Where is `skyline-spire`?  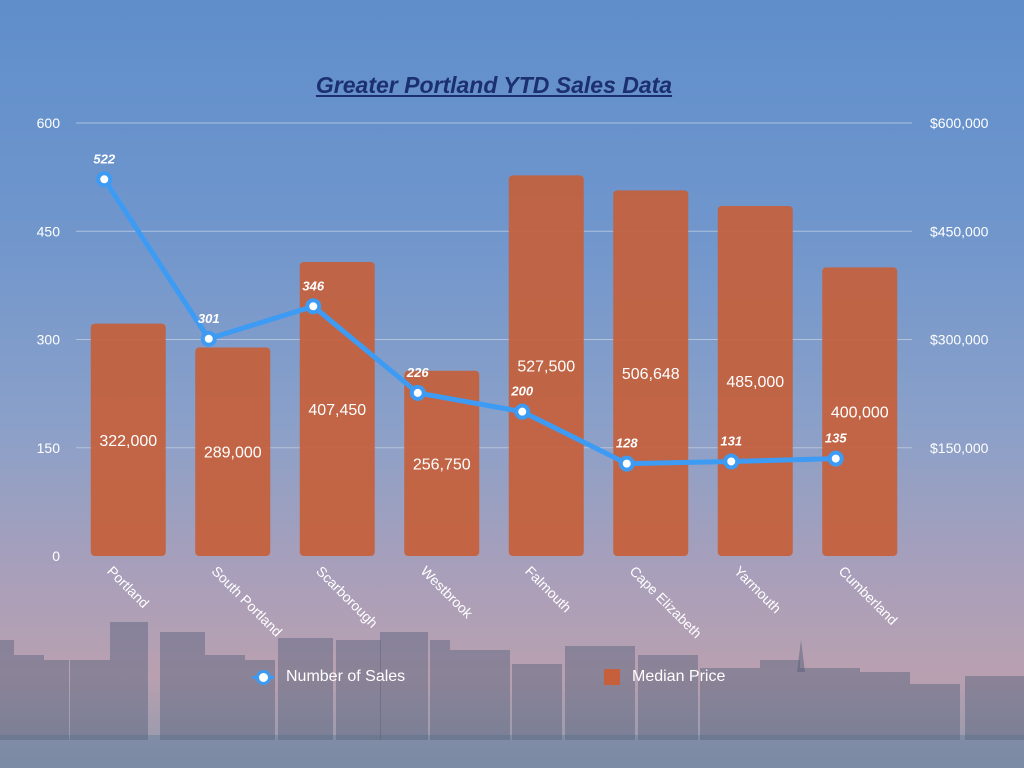 skyline-spire is located at coordinates (801, 656).